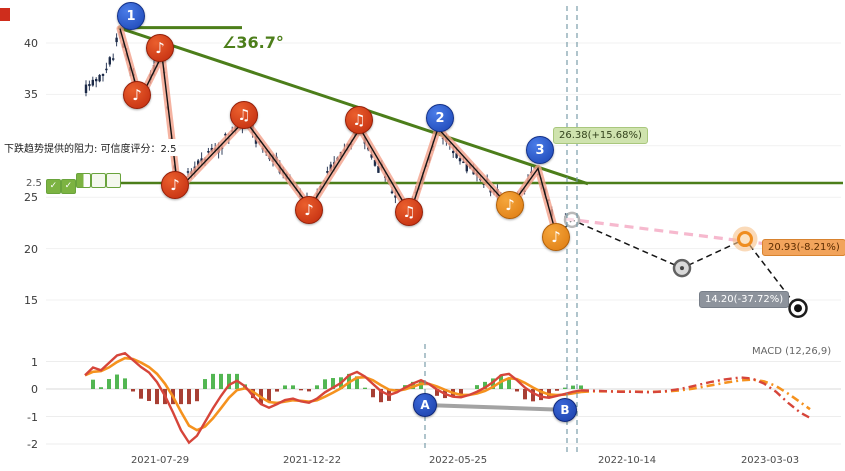  I want to click on pivot-marker-2: 2, so click(440, 118).